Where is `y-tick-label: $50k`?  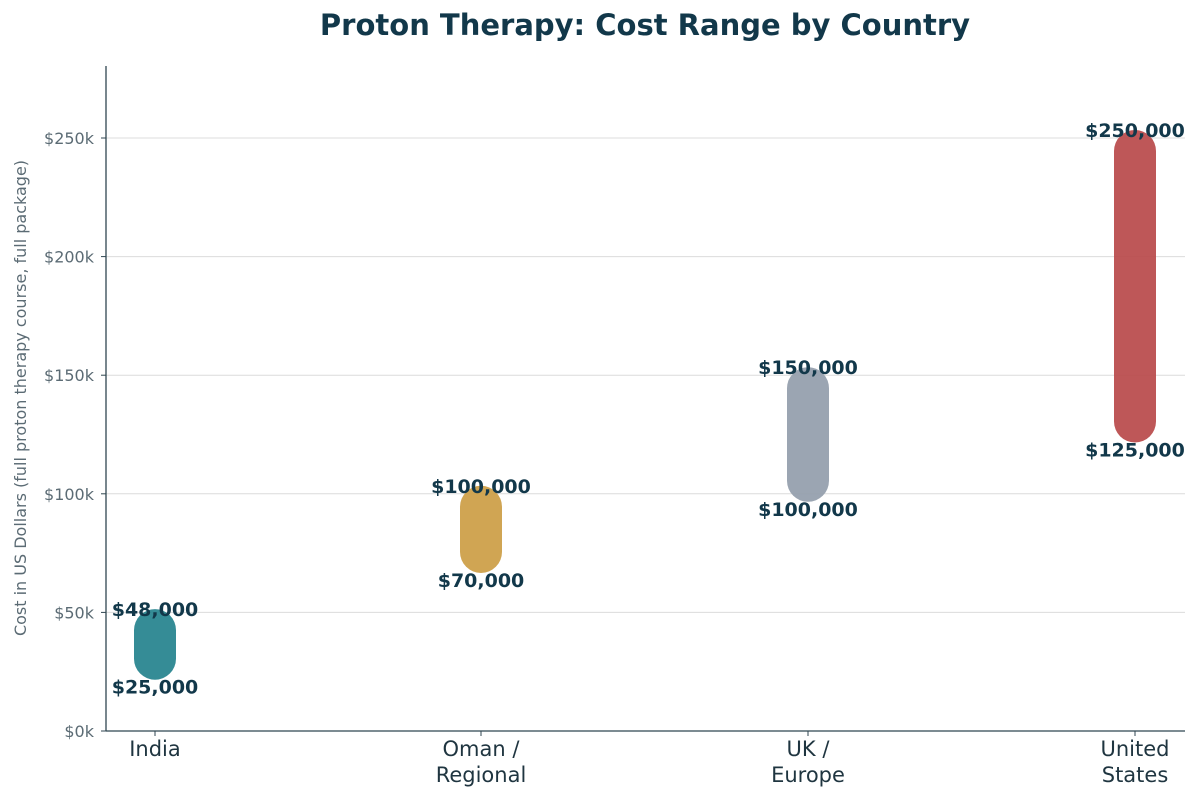 y-tick-label: $50k is located at coordinates (74, 612).